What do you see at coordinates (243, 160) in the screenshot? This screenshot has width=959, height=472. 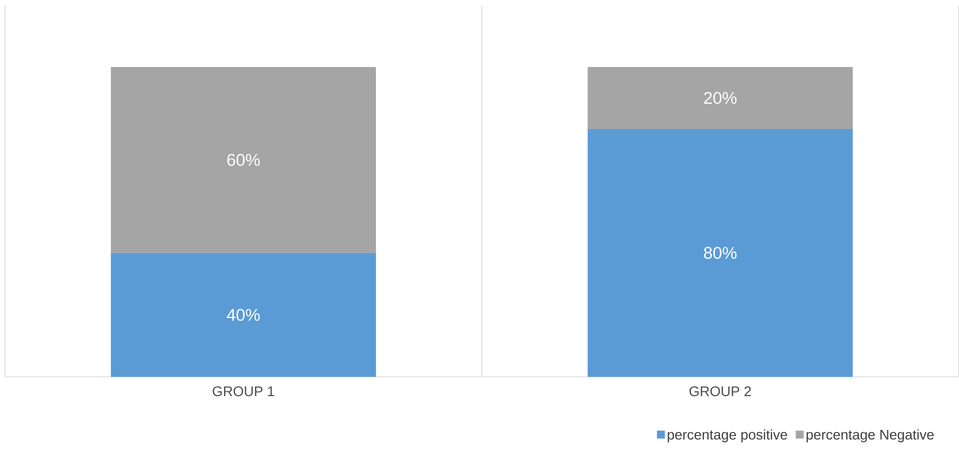 I see `data-label: 60%` at bounding box center [243, 160].